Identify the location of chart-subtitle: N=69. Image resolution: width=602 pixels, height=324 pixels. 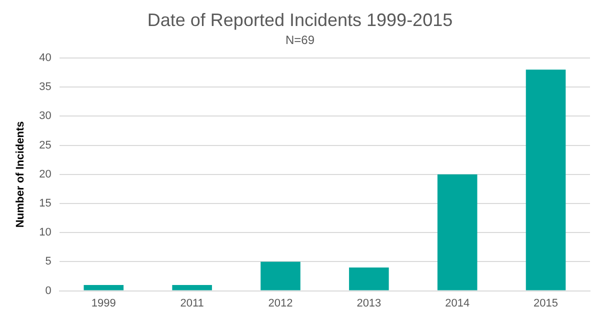
(300, 40).